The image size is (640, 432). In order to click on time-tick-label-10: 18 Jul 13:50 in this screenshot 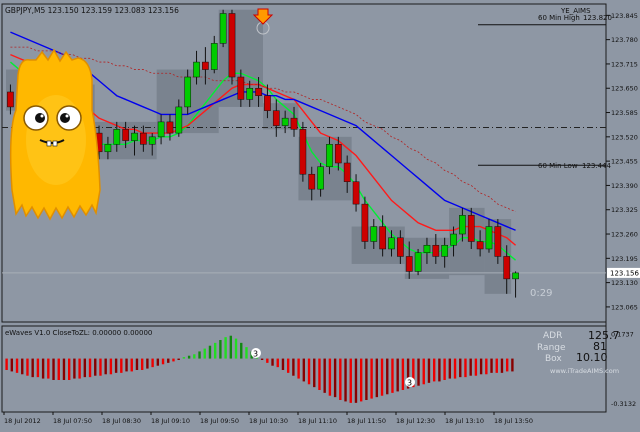, I will do `click(513, 421)`.